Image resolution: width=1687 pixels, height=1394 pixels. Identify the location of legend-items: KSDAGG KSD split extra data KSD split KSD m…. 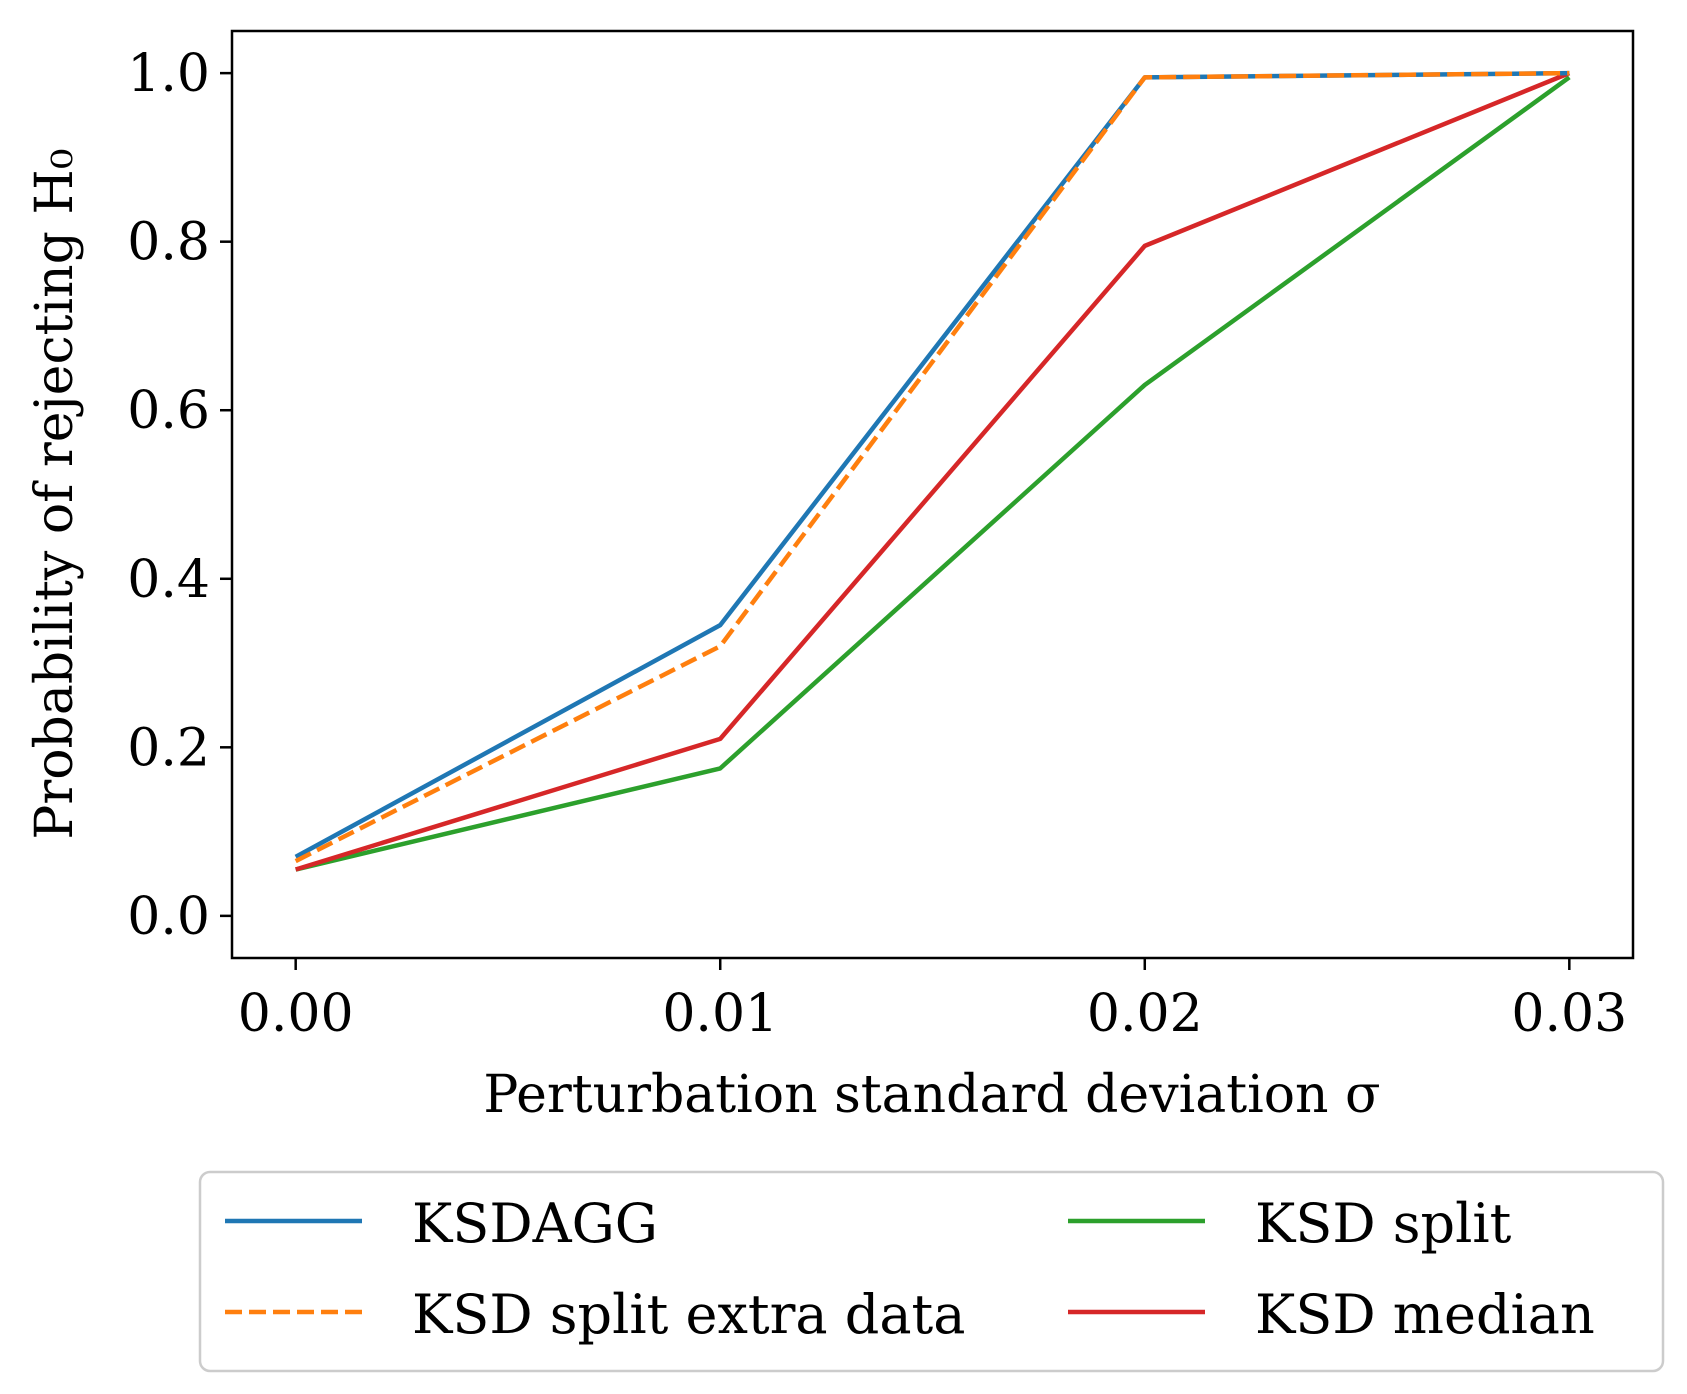
(910, 1269).